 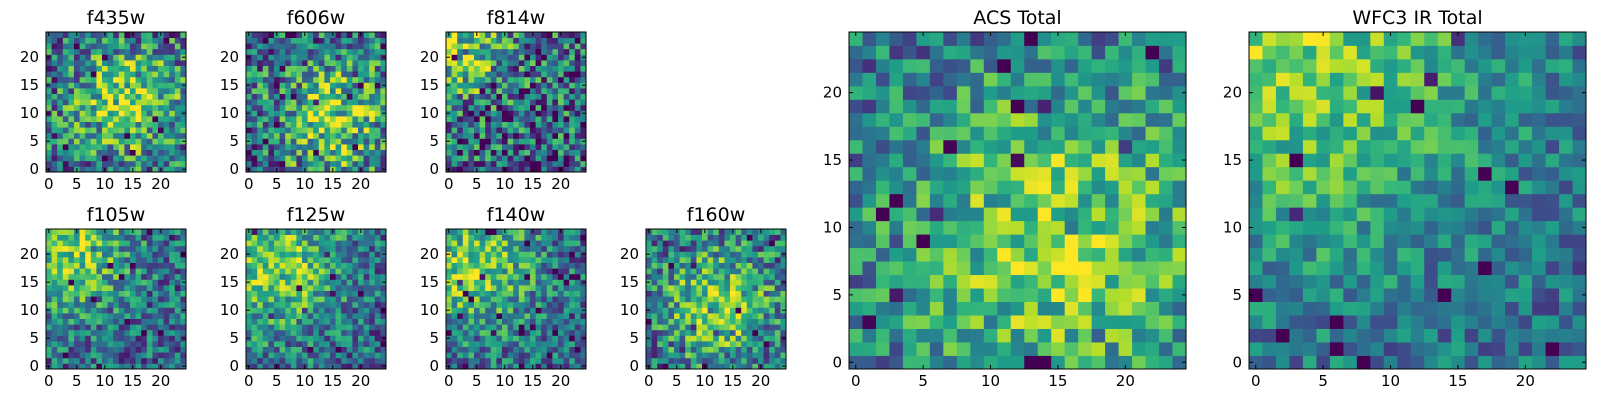 I want to click on x-tick-label: 0, so click(x=249, y=381).